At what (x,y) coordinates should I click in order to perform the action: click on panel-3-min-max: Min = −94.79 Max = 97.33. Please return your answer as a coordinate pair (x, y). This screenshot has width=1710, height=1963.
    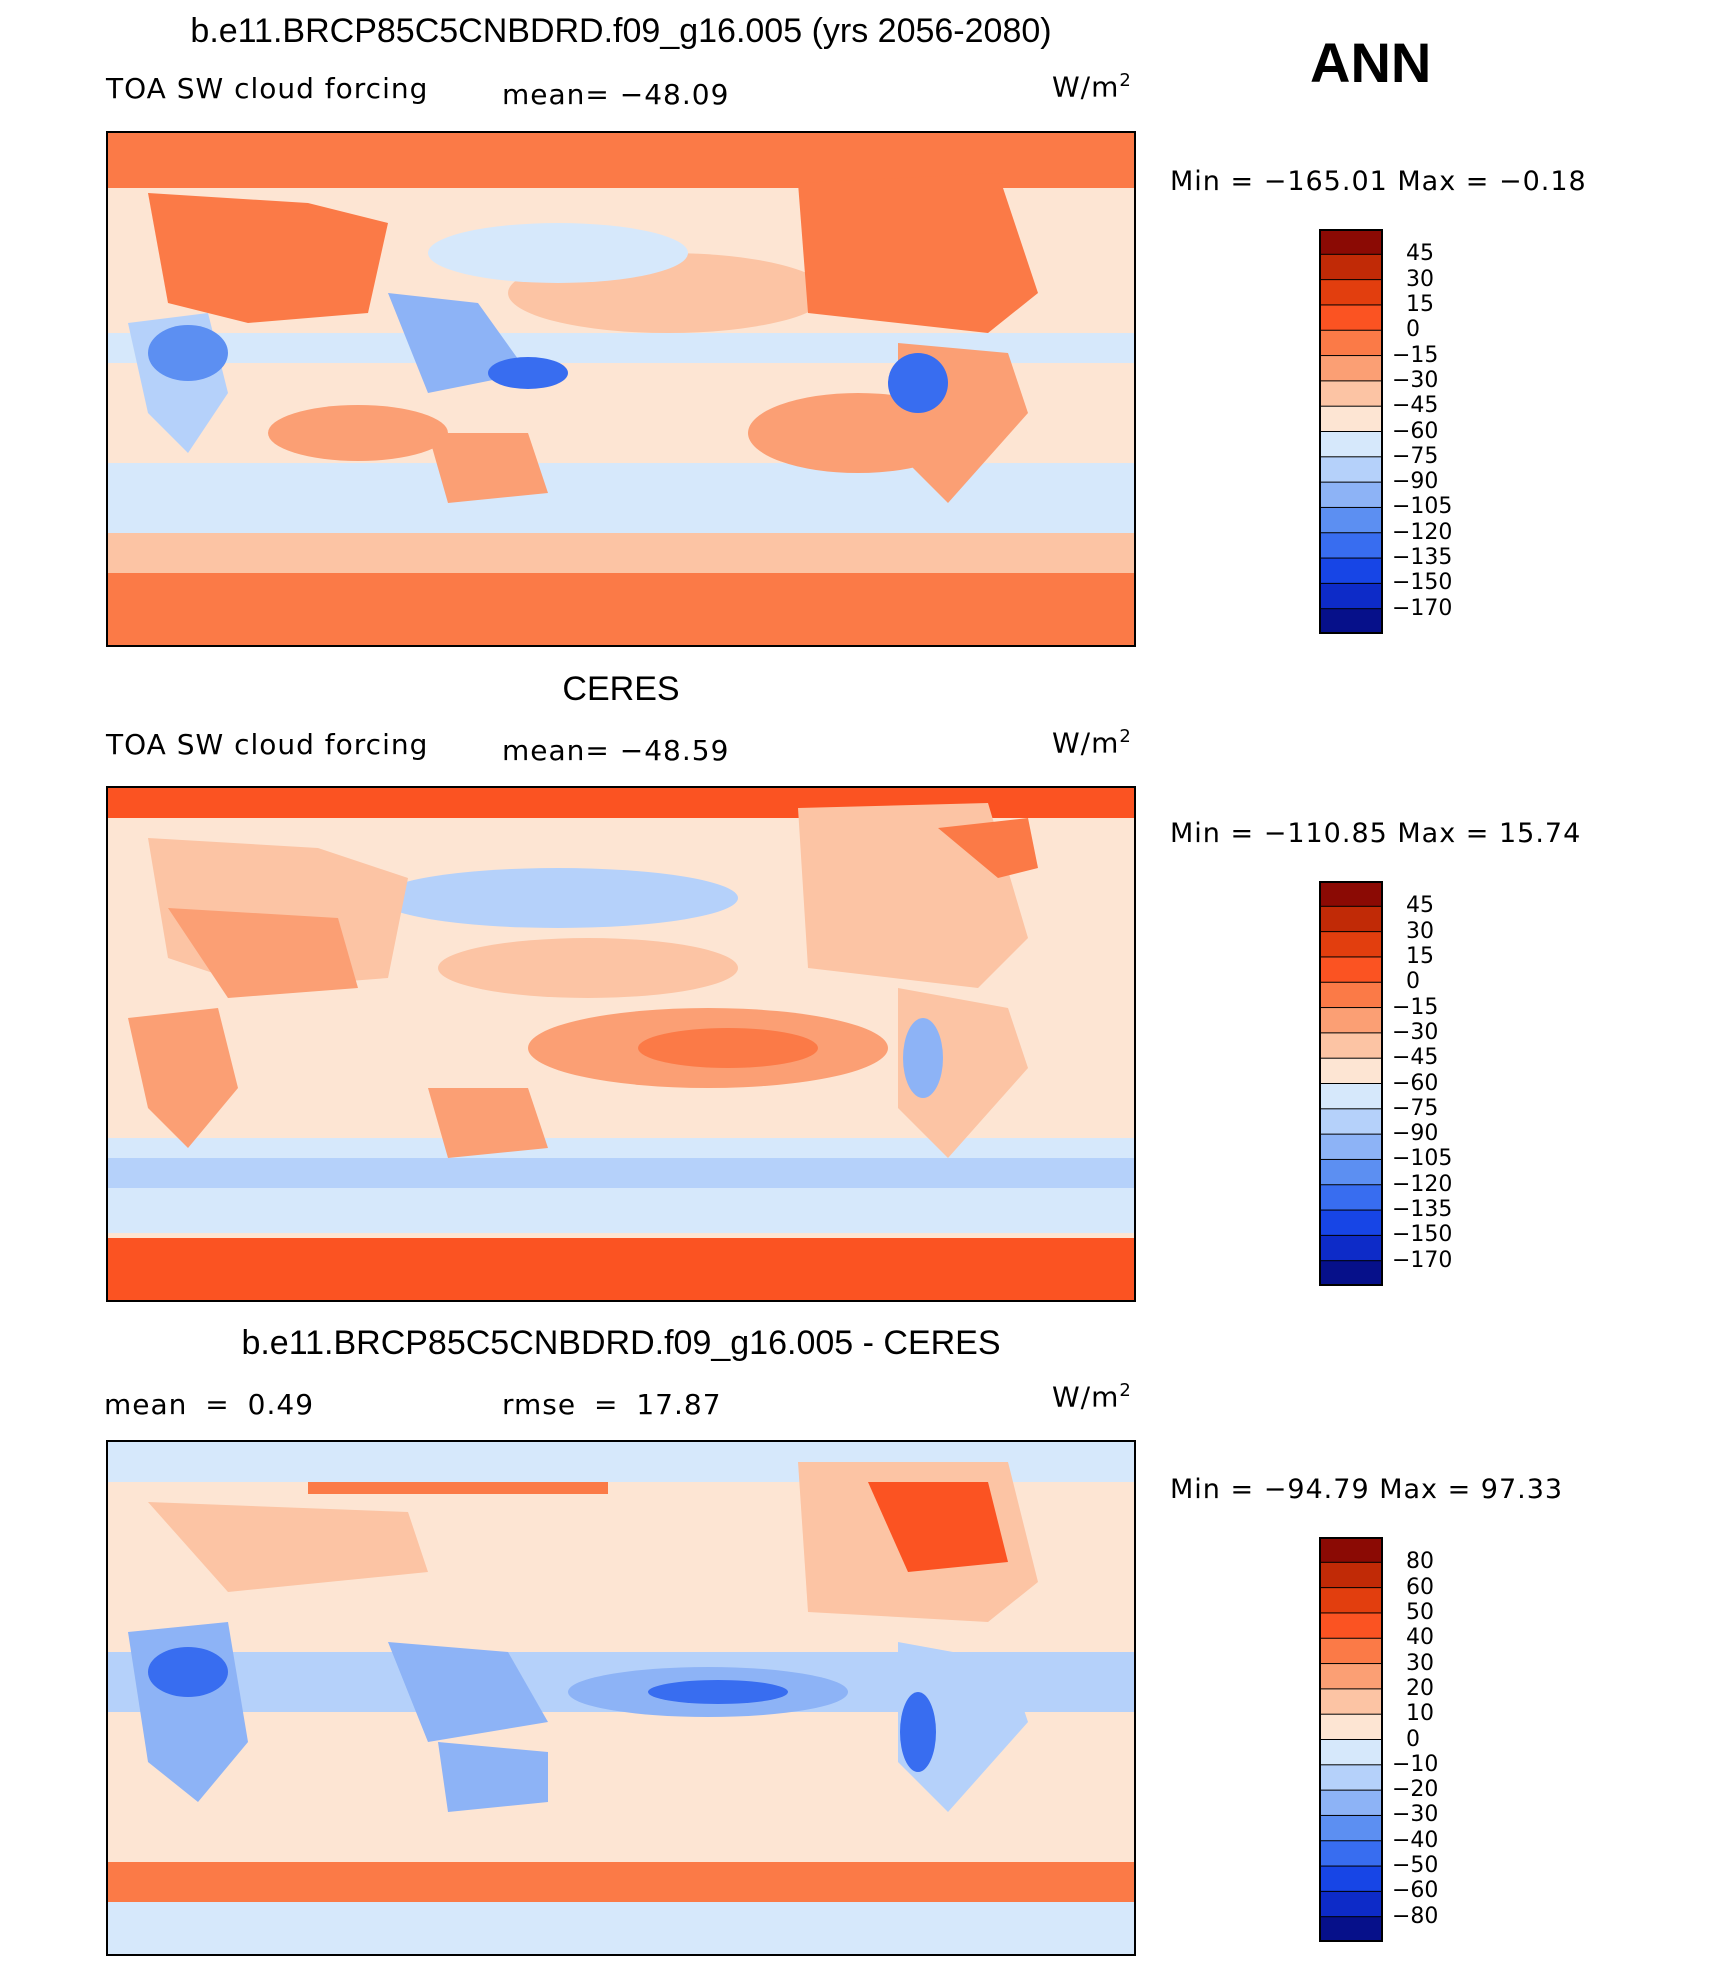
    Looking at the image, I should click on (1367, 1489).